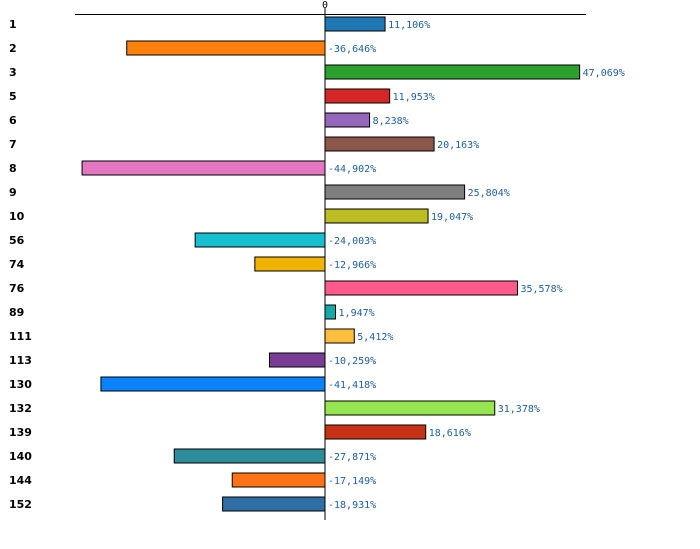 Image resolution: width=700 pixels, height=549 pixels. Describe the element at coordinates (20, 408) in the screenshot. I see `category-label-132: 132` at that location.